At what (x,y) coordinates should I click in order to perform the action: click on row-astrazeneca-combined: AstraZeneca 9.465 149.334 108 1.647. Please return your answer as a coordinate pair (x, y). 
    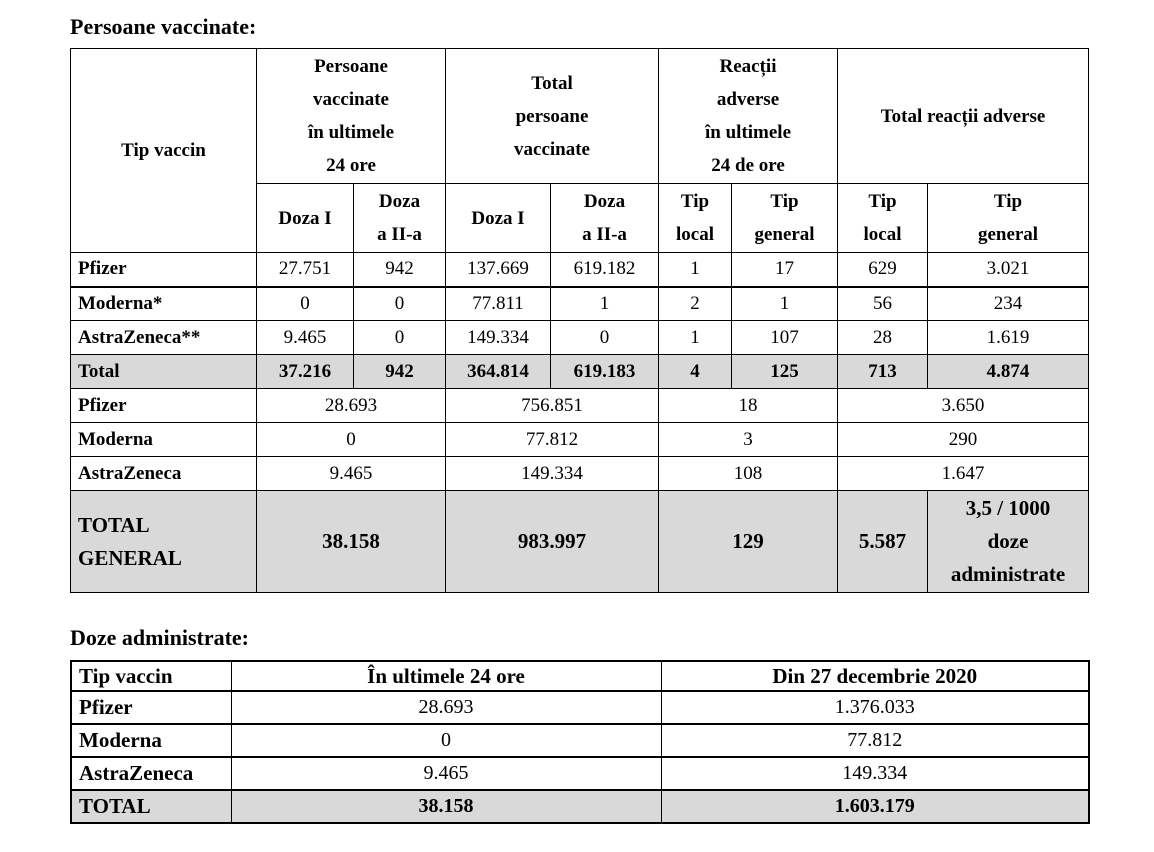
    Looking at the image, I should click on (580, 473).